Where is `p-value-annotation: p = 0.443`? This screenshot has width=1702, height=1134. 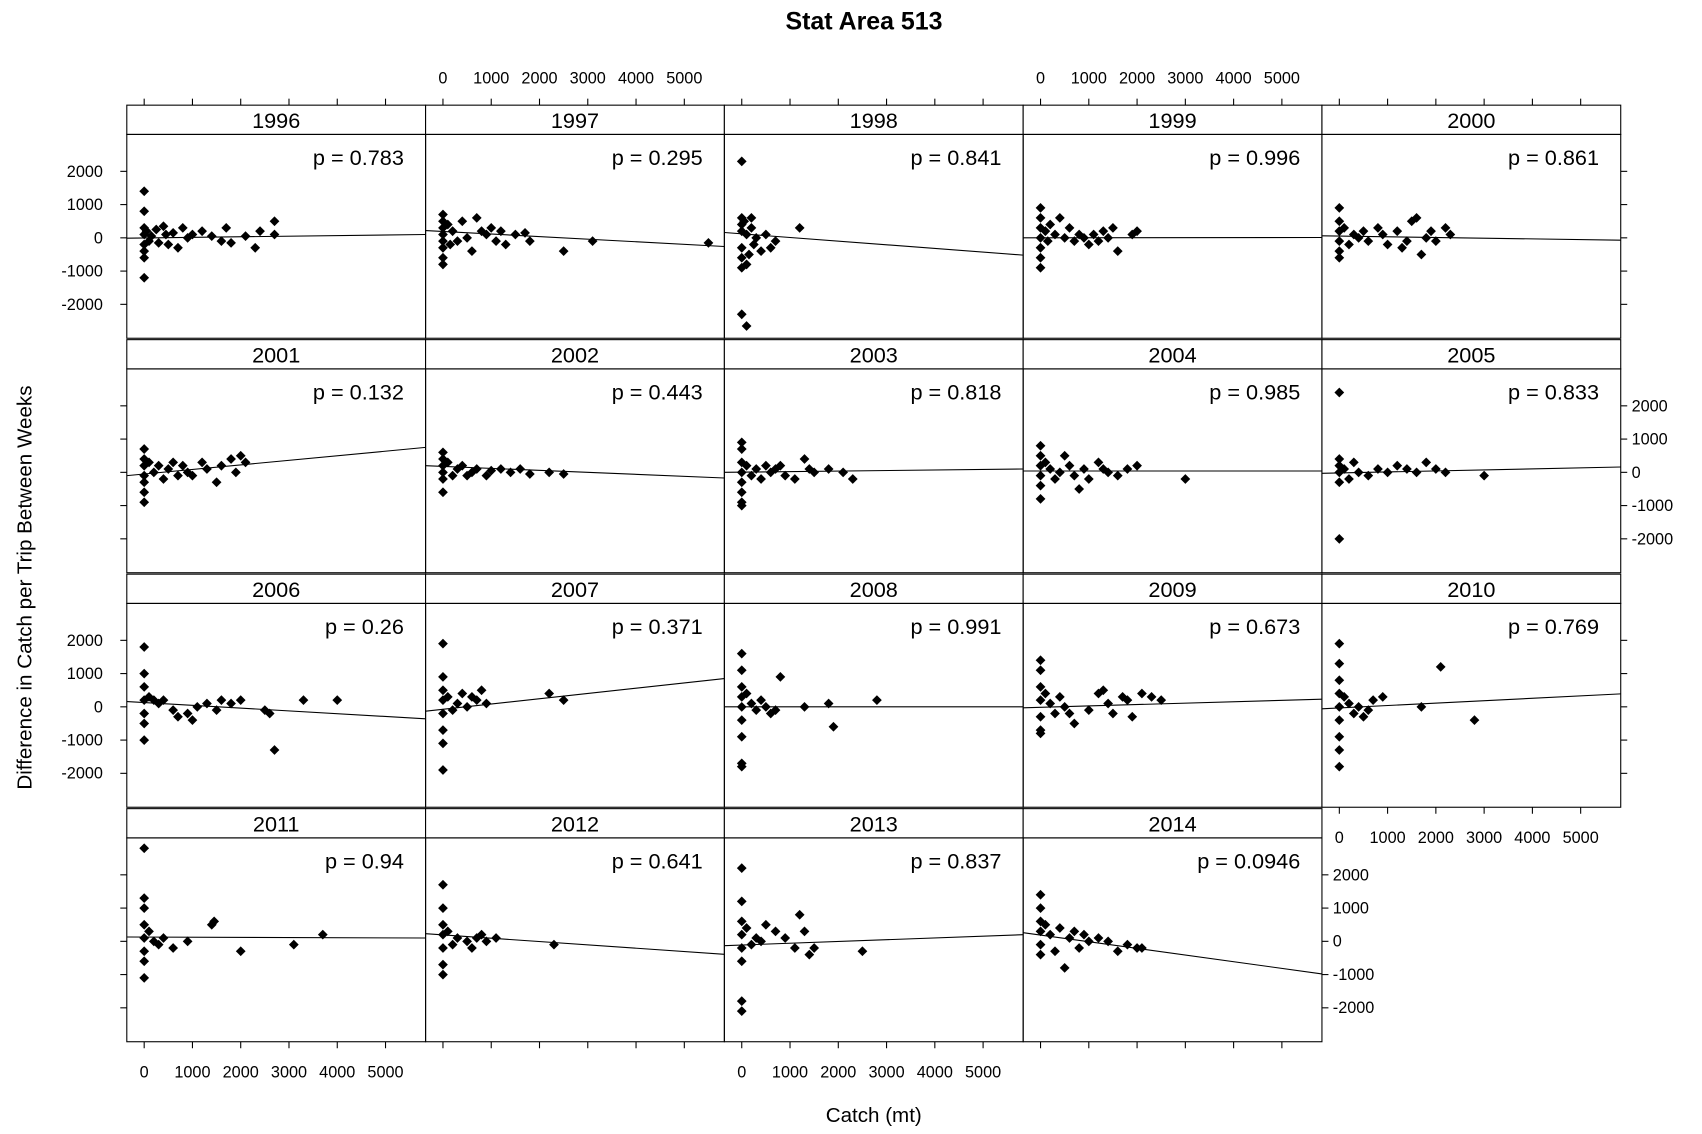
p-value-annotation: p = 0.443 is located at coordinates (657, 391).